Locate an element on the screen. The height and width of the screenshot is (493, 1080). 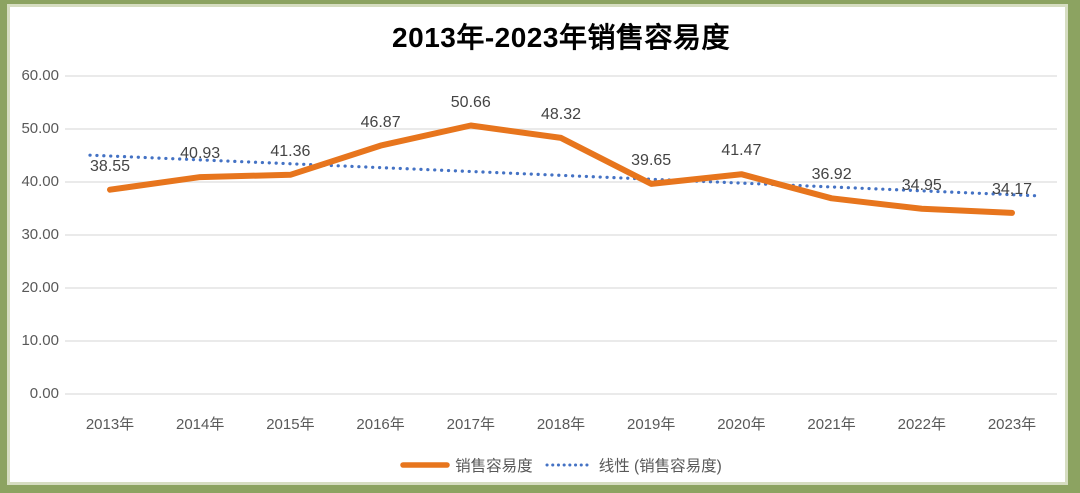
data-label: 48.32 is located at coordinates (561, 114).